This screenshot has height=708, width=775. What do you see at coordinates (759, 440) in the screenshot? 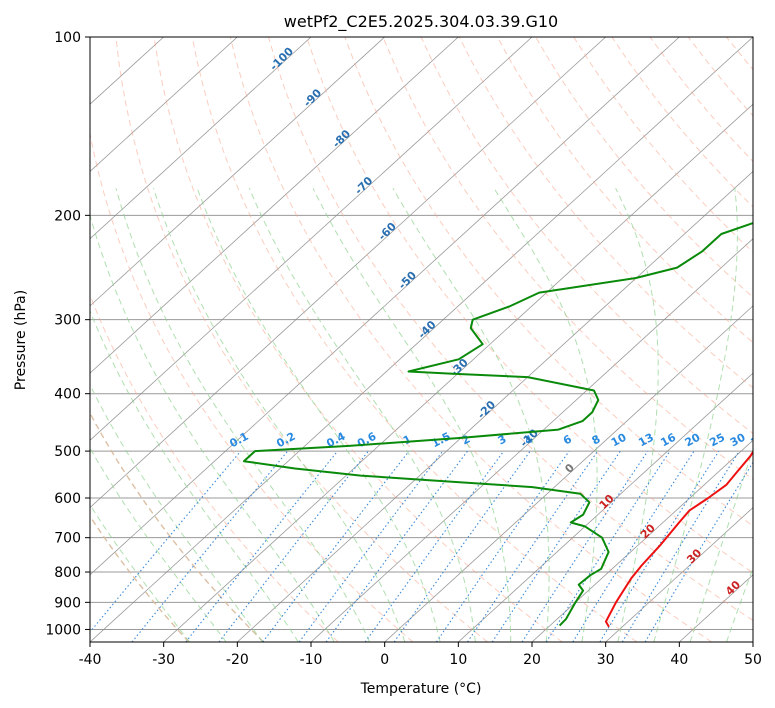
I see `mixing-ratio-label: 36` at bounding box center [759, 440].